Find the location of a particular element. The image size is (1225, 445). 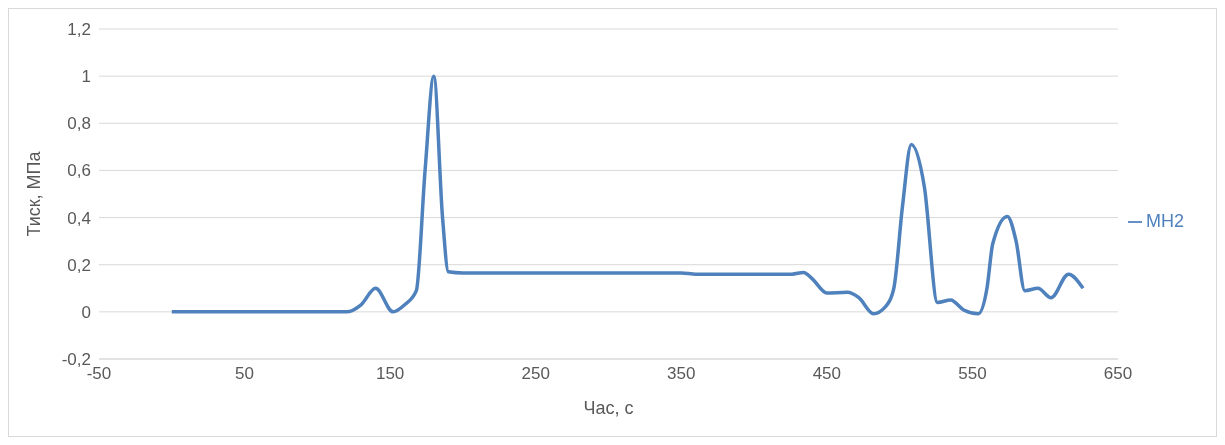

y-tick-label: 0,8 is located at coordinates (79, 124).